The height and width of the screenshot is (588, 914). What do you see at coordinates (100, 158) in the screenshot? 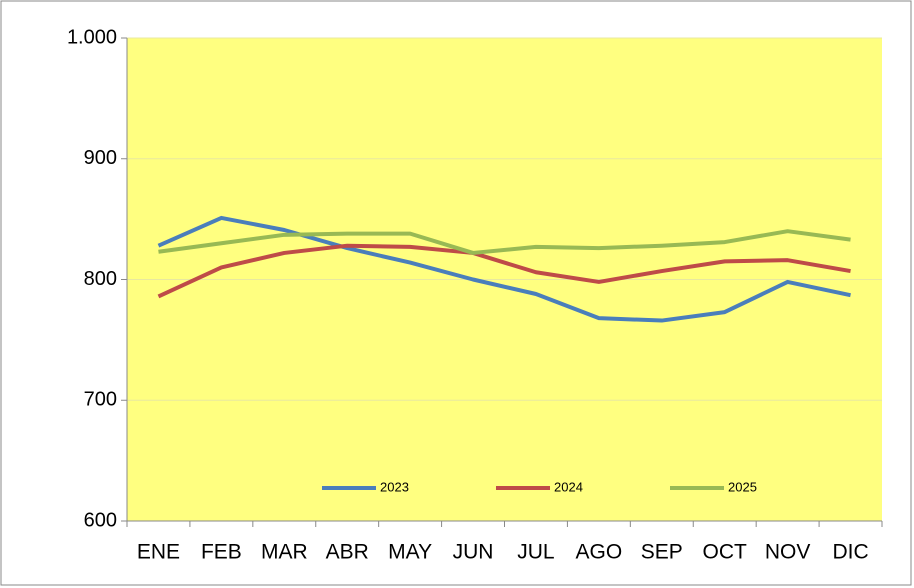
I see `y-tick-label: 900` at bounding box center [100, 158].